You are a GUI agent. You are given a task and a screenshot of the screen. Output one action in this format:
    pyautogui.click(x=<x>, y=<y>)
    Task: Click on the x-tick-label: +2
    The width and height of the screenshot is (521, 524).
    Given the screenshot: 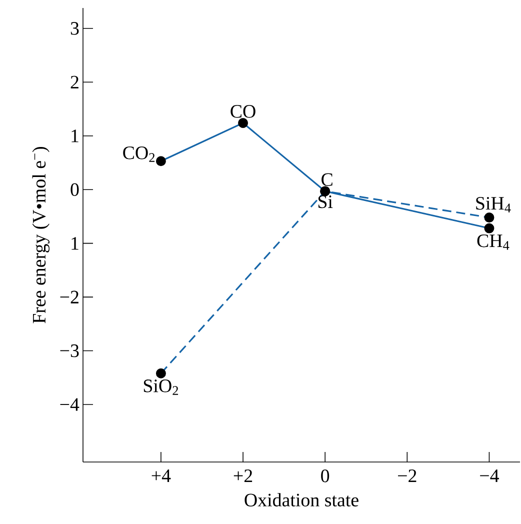 What is the action you would take?
    pyautogui.click(x=243, y=476)
    